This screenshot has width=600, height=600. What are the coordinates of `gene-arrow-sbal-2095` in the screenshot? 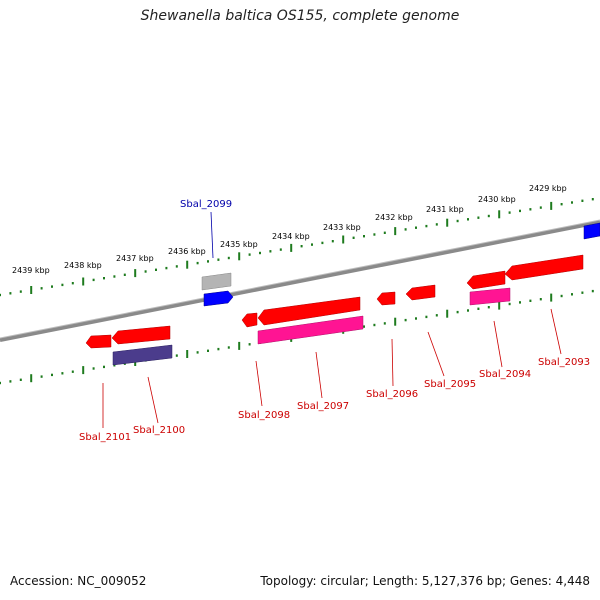 It's located at (420, 292).